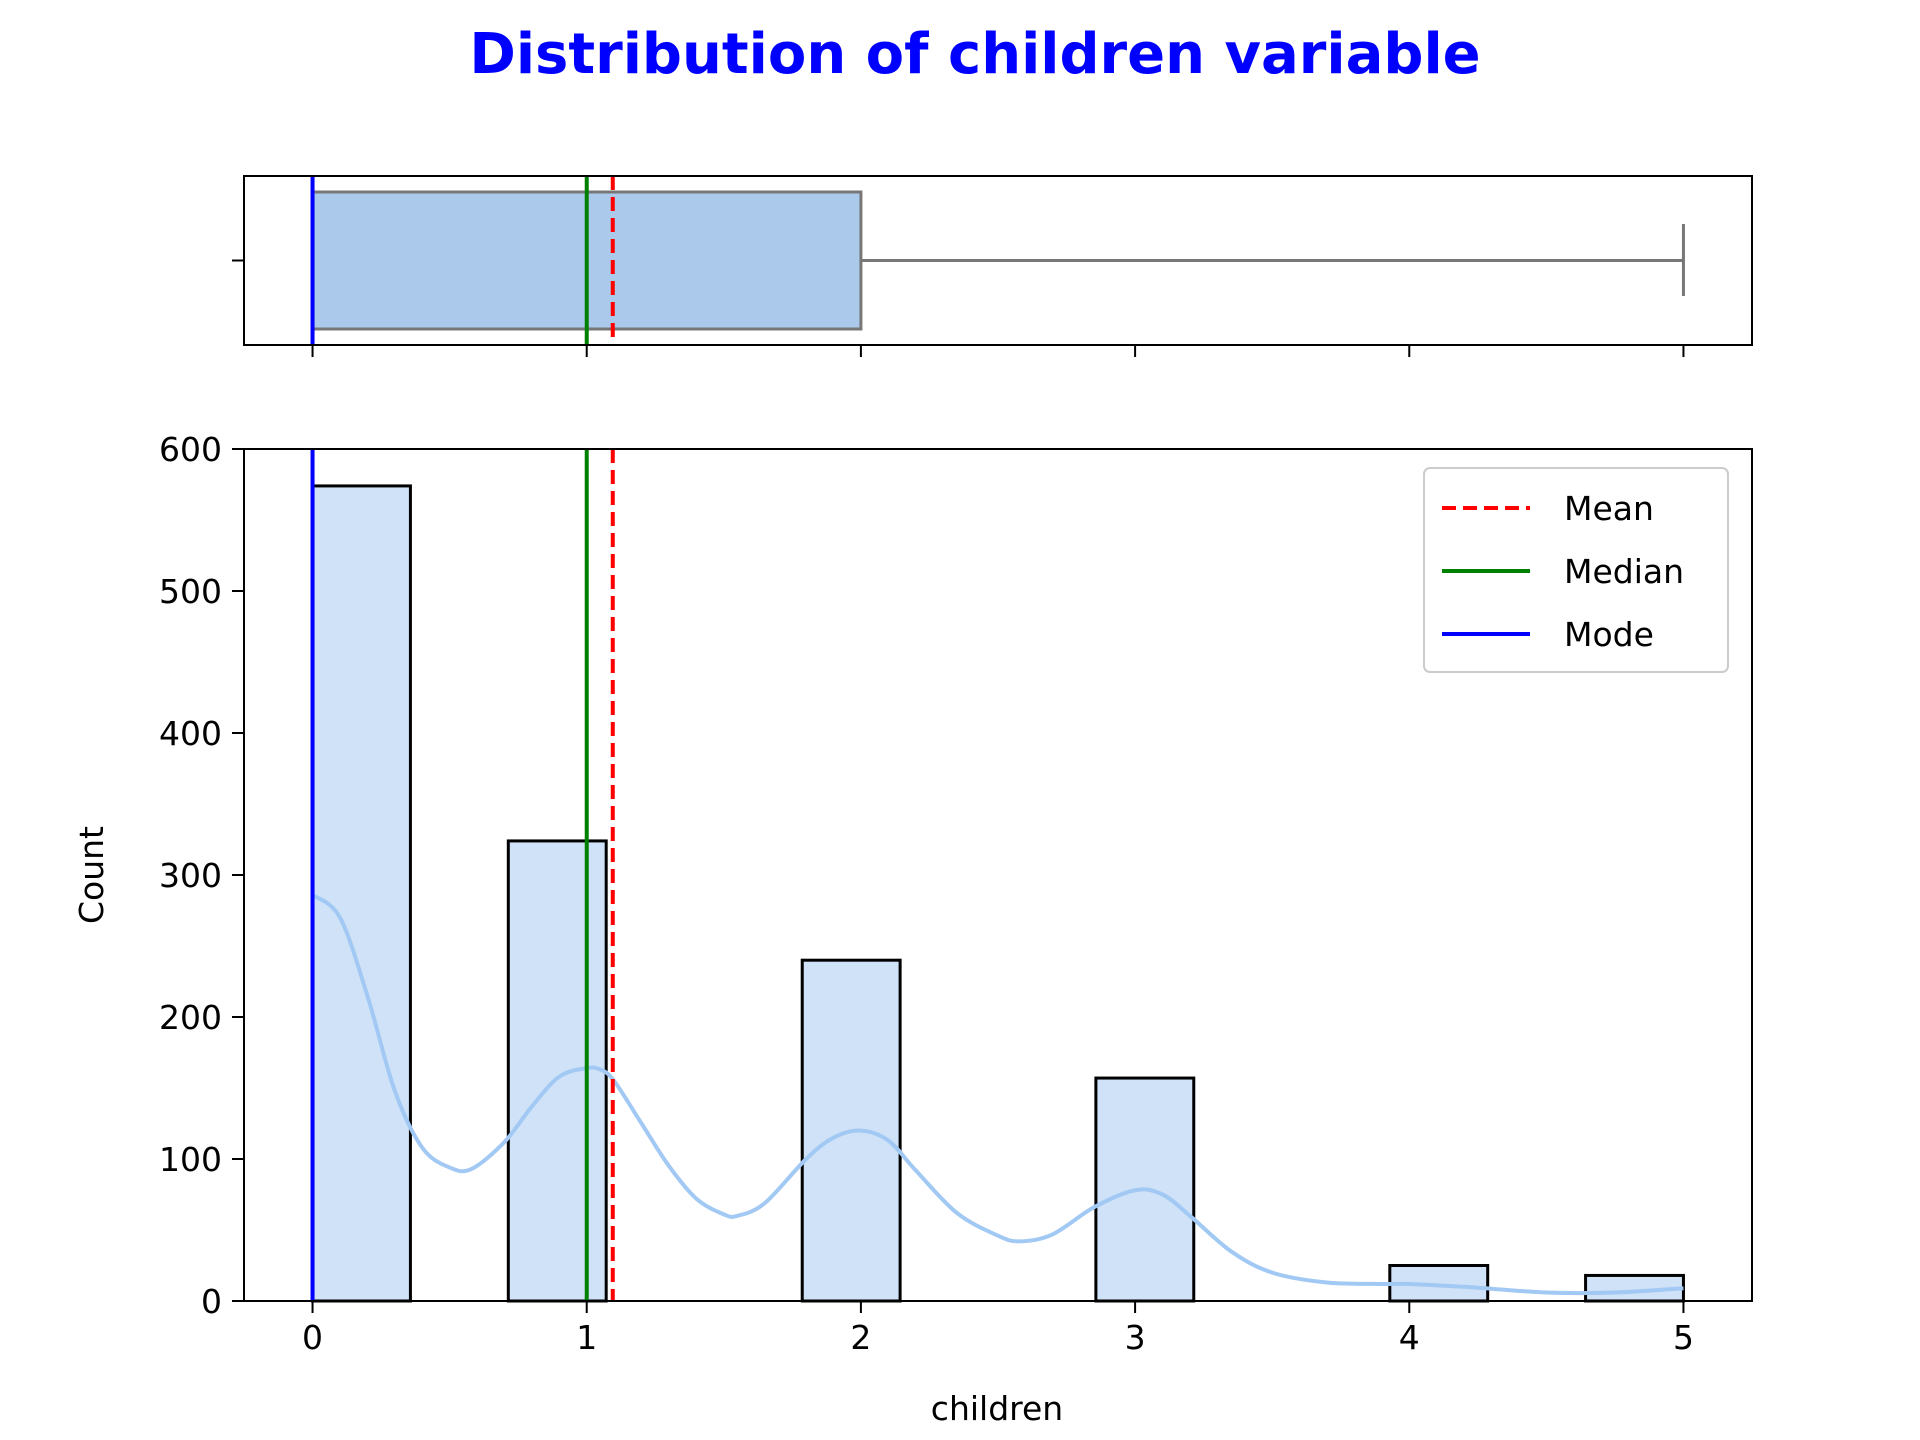  I want to click on legend: Mean Median Mode, so click(1576, 570).